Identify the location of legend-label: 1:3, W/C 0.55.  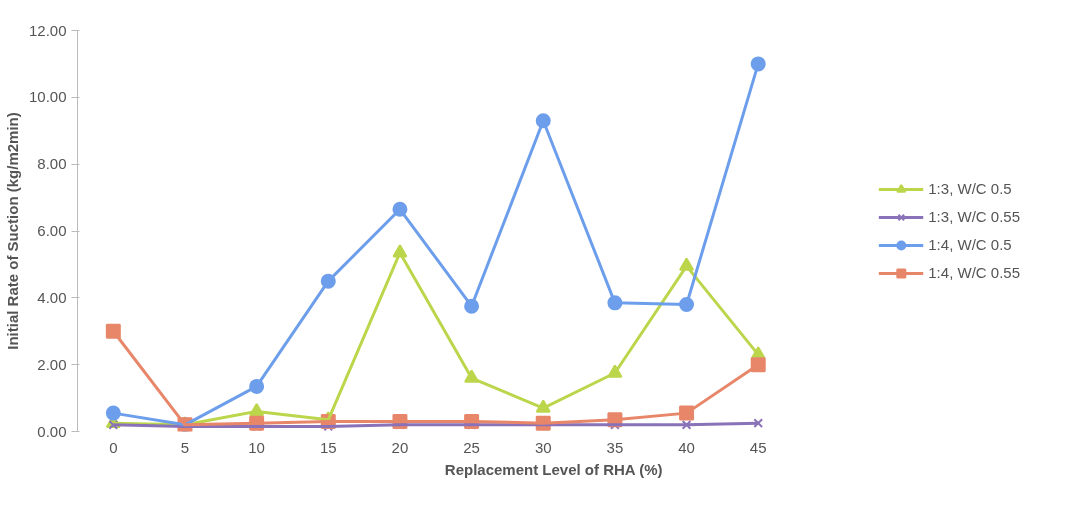
(974, 216).